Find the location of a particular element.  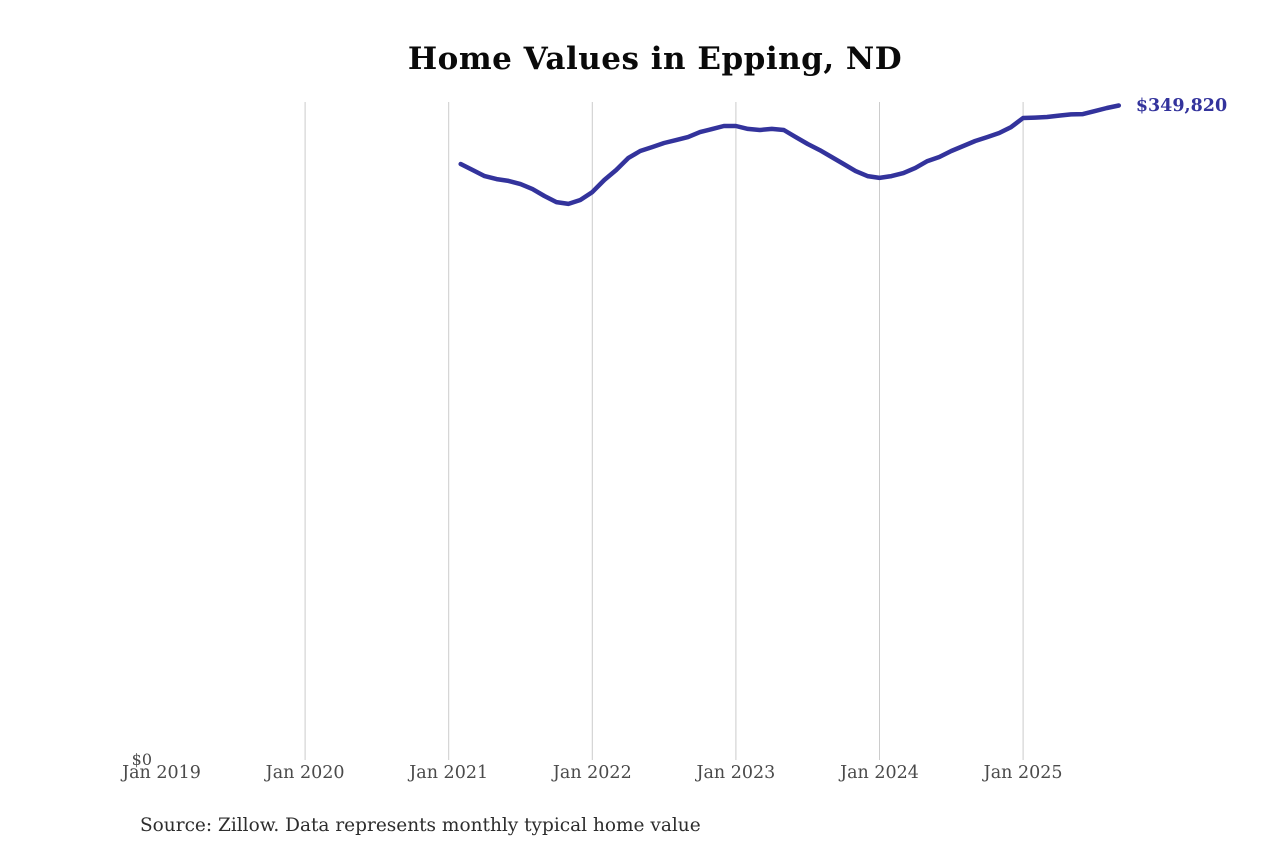

chart-title: Home Values in Epping, ND is located at coordinates (655, 59).